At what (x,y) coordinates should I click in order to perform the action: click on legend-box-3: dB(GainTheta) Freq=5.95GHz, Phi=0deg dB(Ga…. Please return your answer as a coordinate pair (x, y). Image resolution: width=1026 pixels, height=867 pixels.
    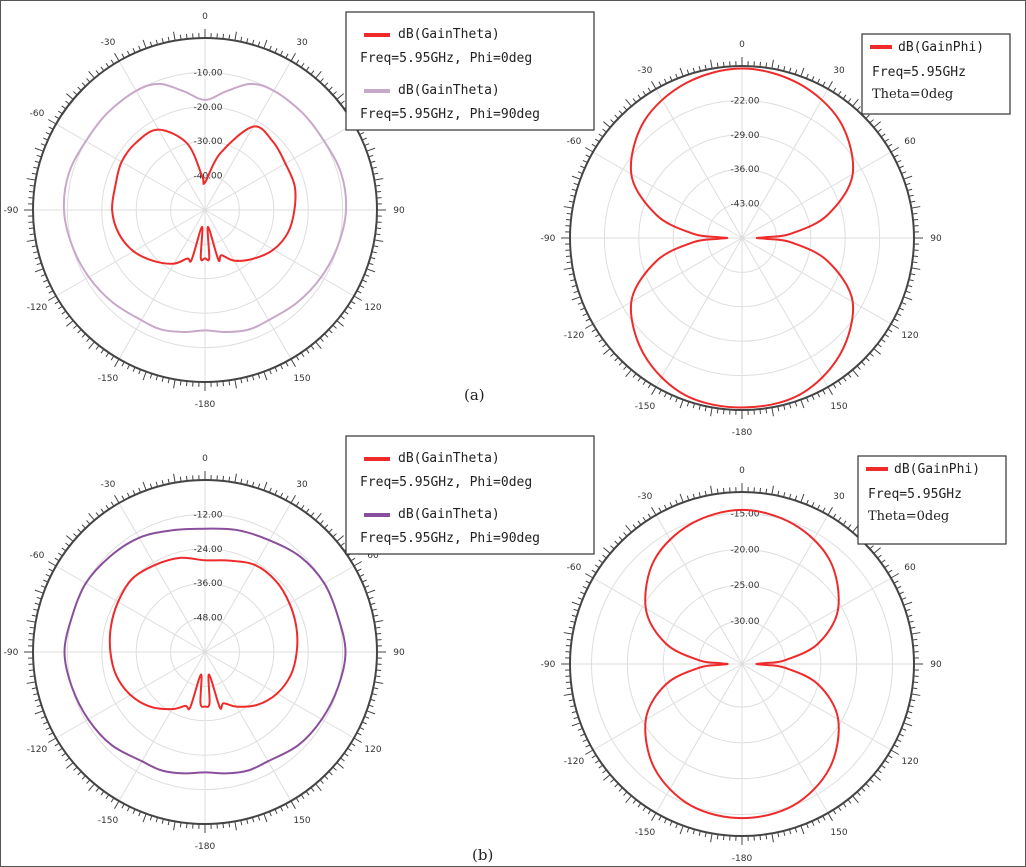
    Looking at the image, I should click on (470, 495).